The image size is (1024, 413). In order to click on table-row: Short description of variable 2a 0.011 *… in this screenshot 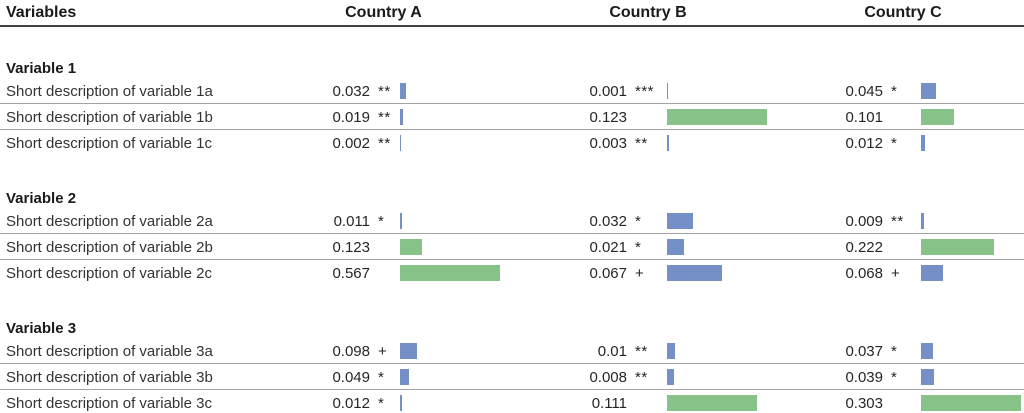, I will do `click(512, 221)`.